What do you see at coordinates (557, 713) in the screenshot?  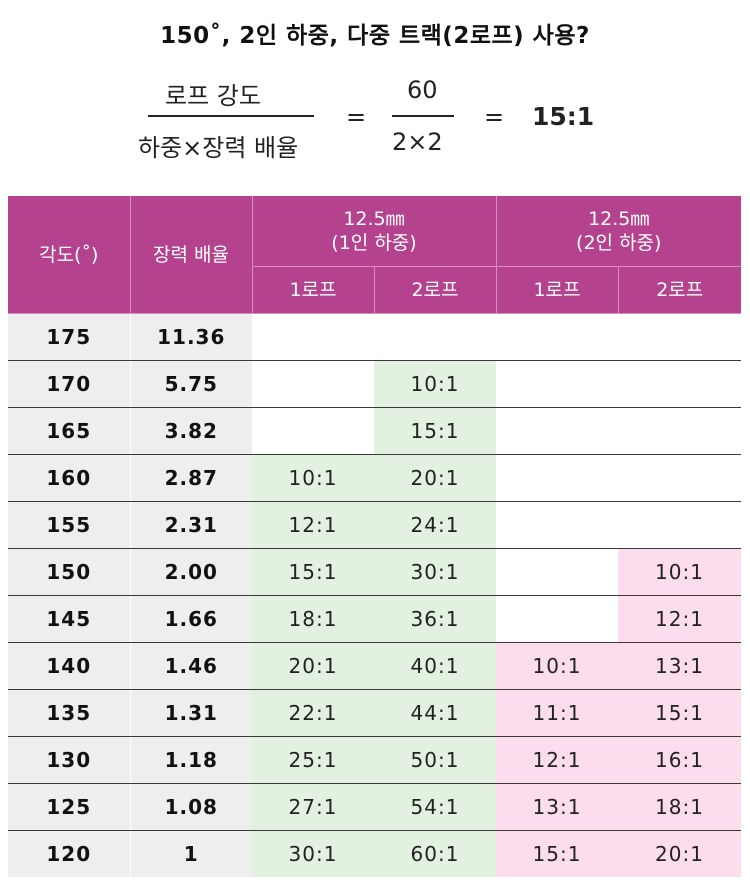 I see `ratio-cell: 11:1` at bounding box center [557, 713].